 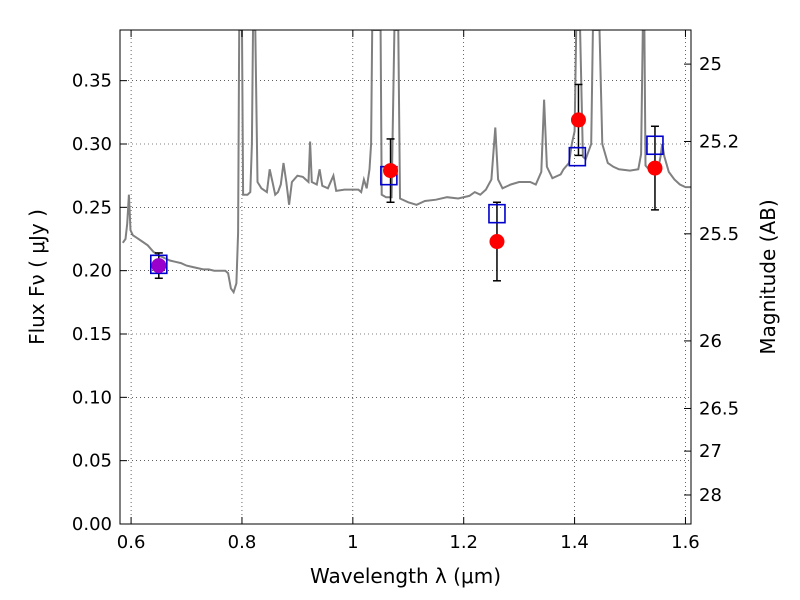 What do you see at coordinates (92, 144) in the screenshot?
I see `y-tick-label: 0.30` at bounding box center [92, 144].